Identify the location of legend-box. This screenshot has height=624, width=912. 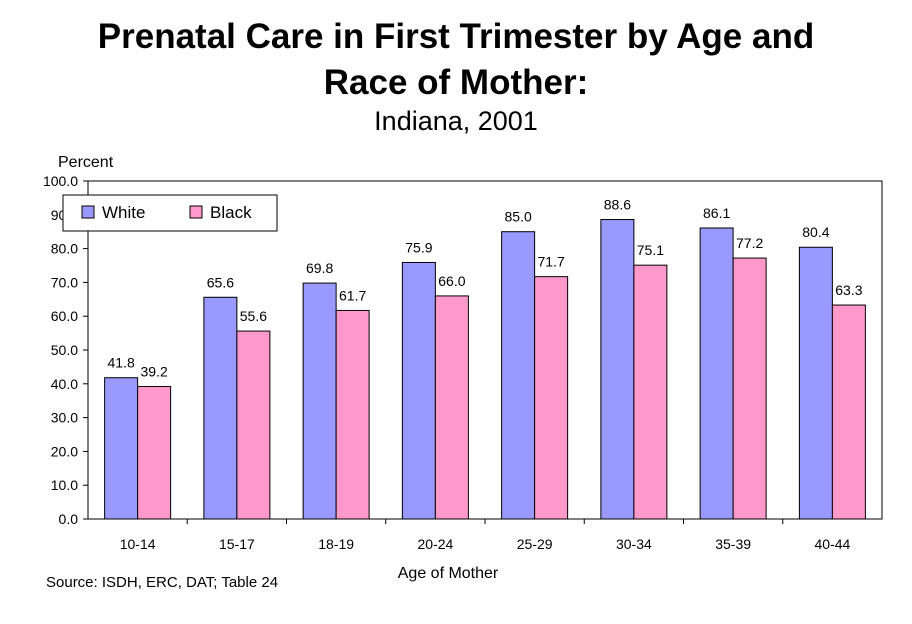
(170, 213).